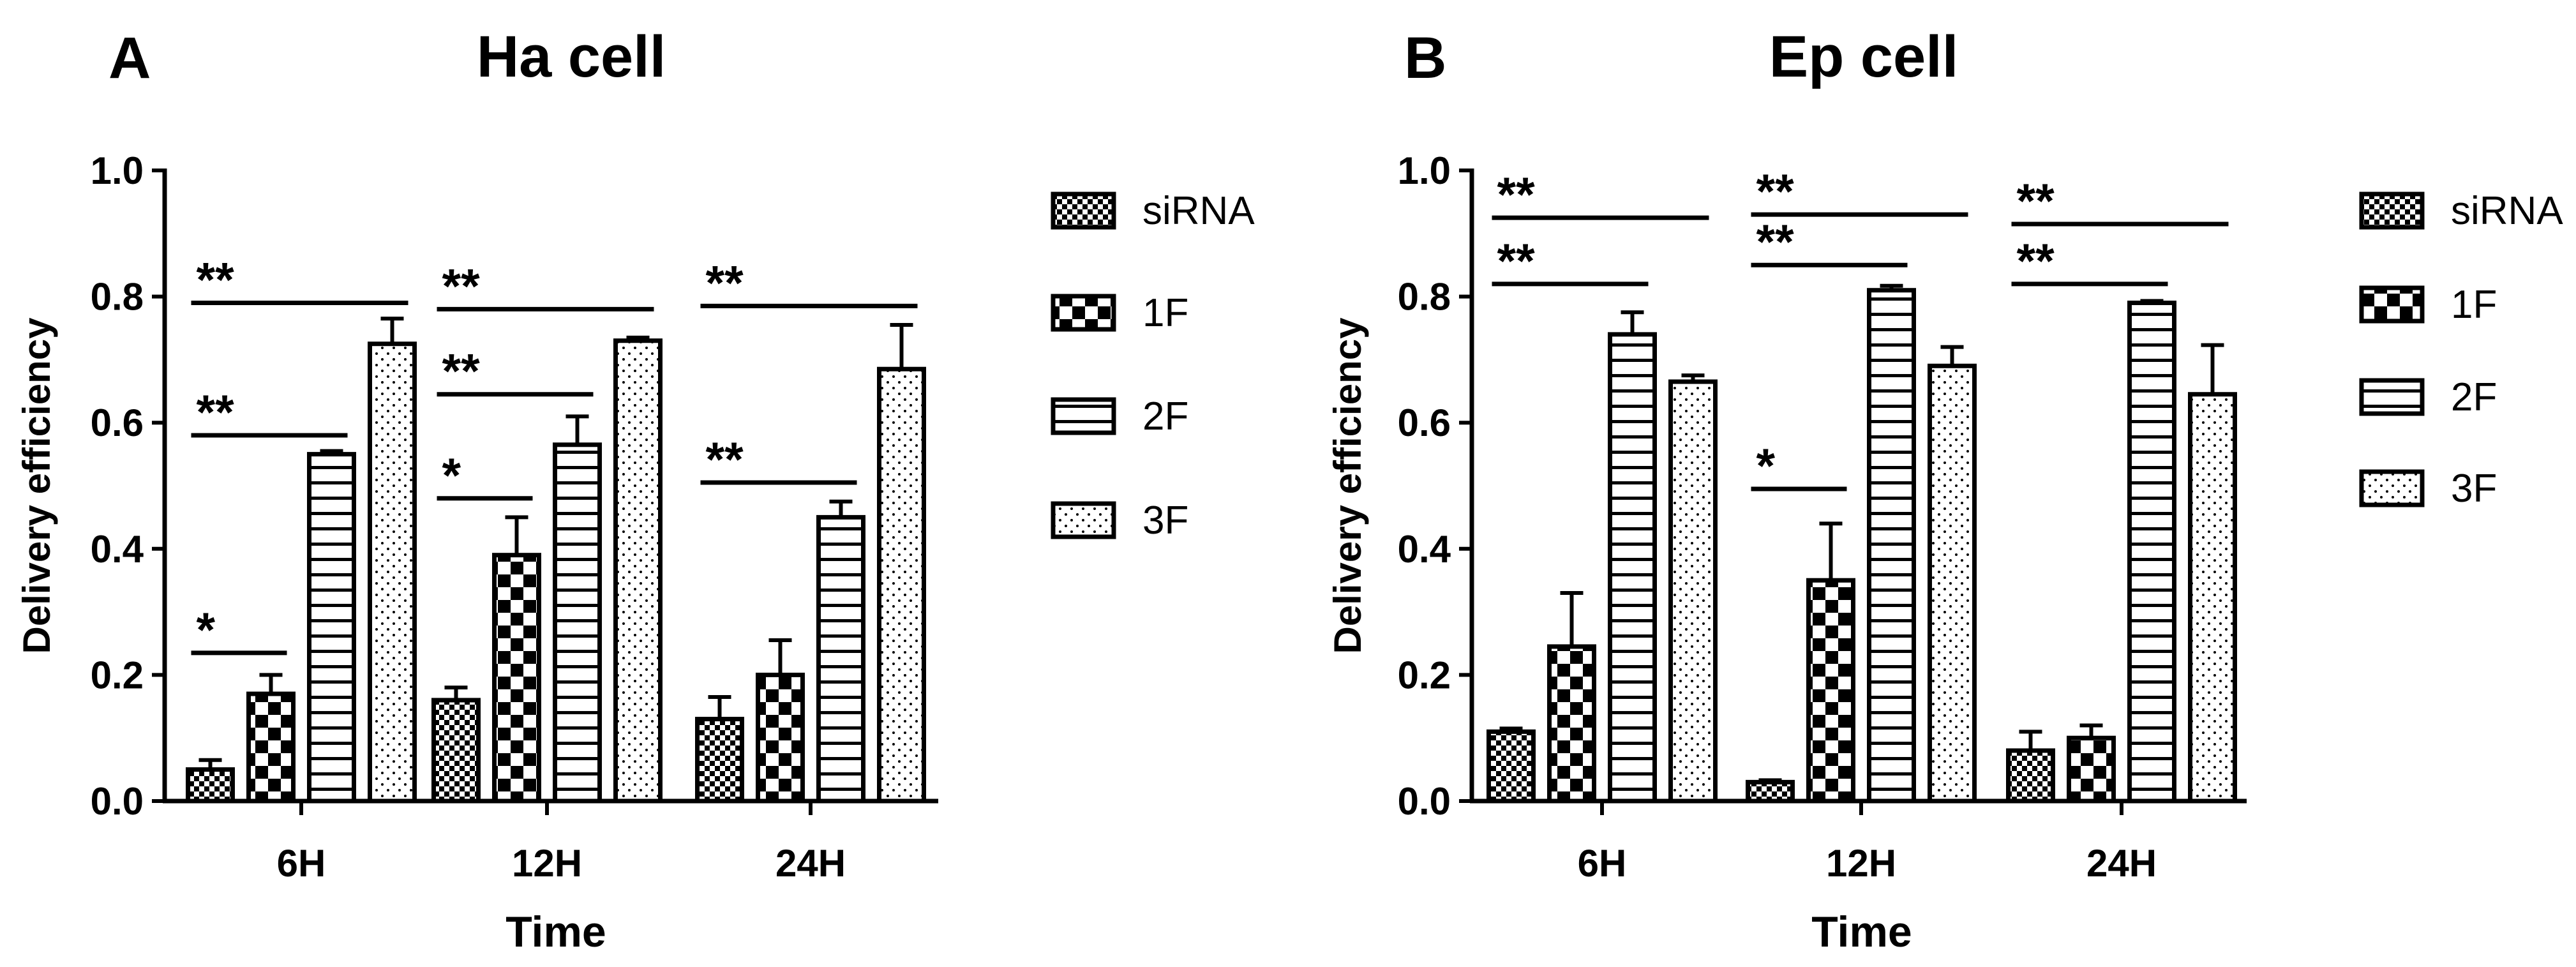 The height and width of the screenshot is (967, 2576). I want to click on chart-title: Ha cell, so click(571, 56).